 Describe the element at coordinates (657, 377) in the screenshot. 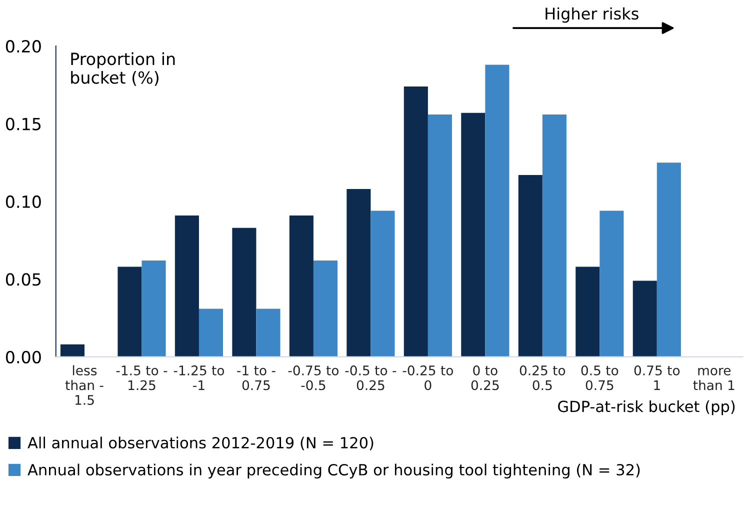

I see `x-tick-label: 0.75 to 1` at that location.